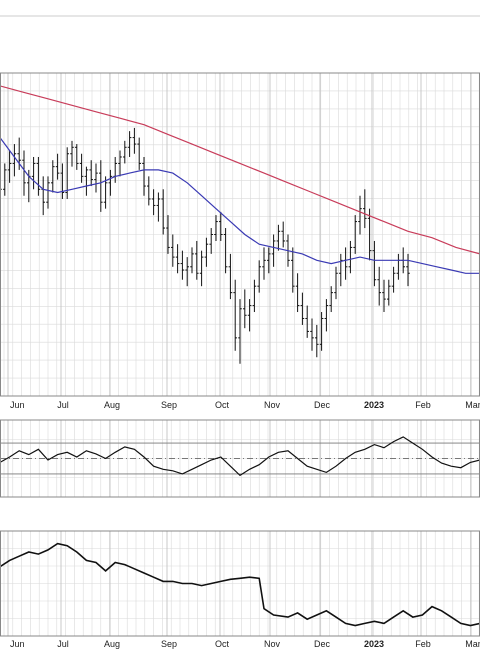 Image resolution: width=480 pixels, height=650 pixels. I want to click on oscillator-reference-lines, so click(240, 458).